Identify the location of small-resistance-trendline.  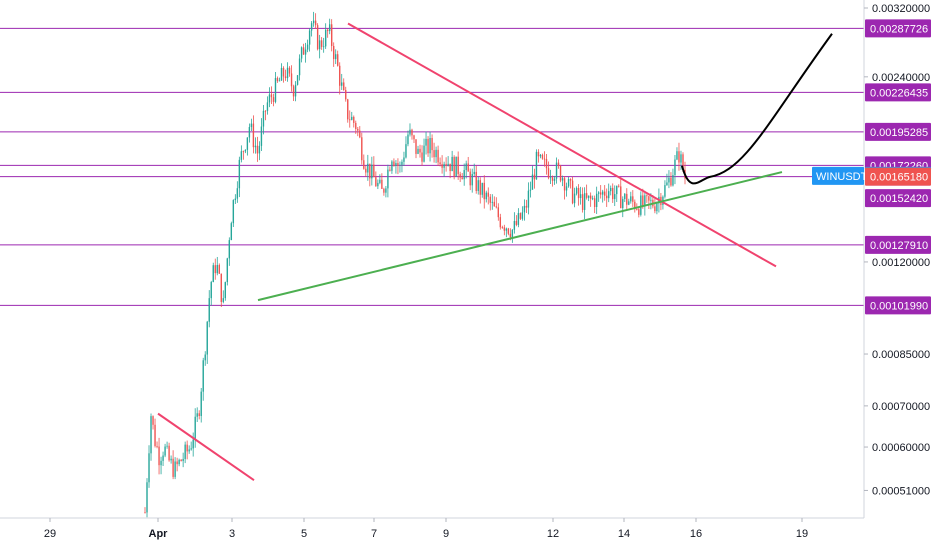
(206, 446).